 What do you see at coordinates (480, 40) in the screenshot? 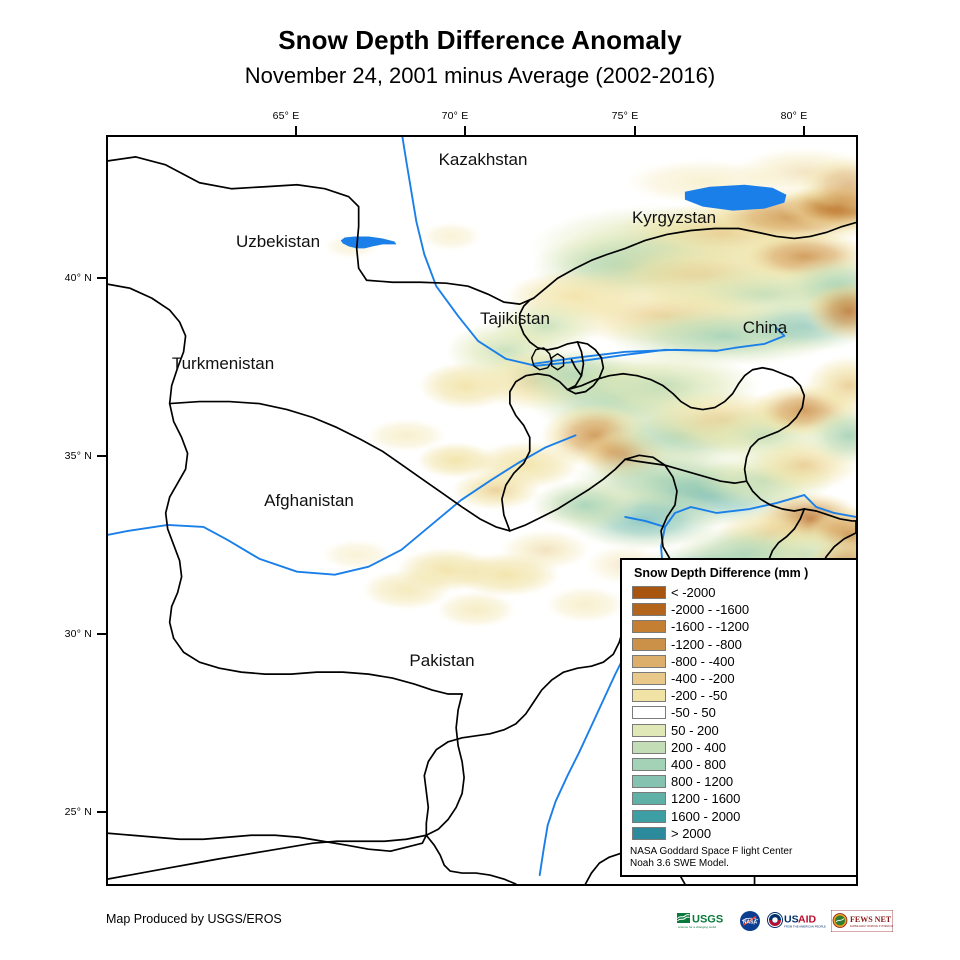
I see `page-title: Snow Depth Difference Anomaly` at bounding box center [480, 40].